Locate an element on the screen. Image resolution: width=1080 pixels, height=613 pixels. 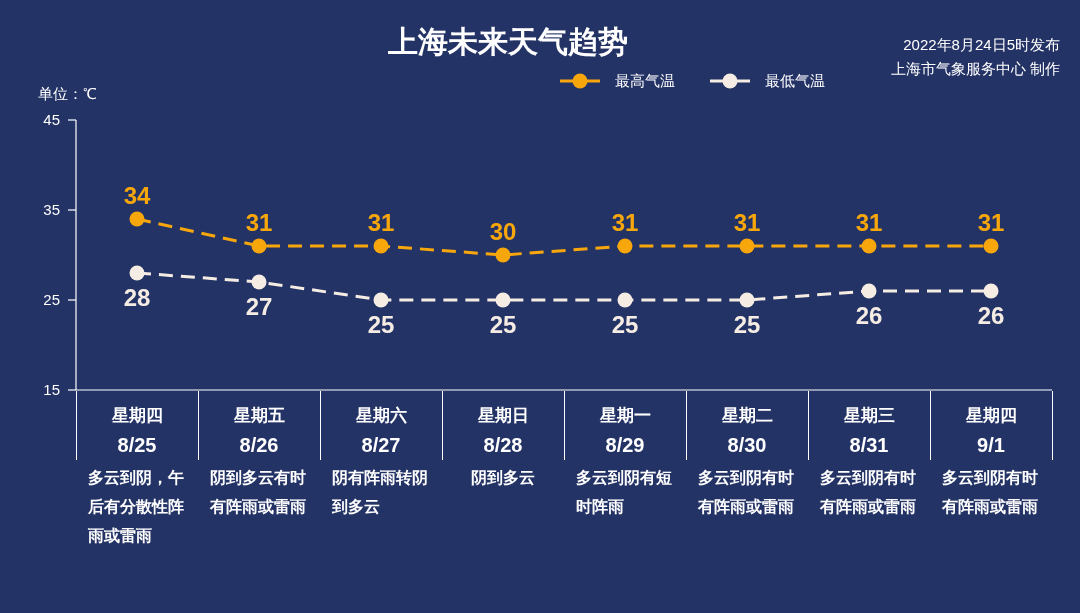
x-tick-label: 星期日 8/28 is located at coordinates (502, 431).